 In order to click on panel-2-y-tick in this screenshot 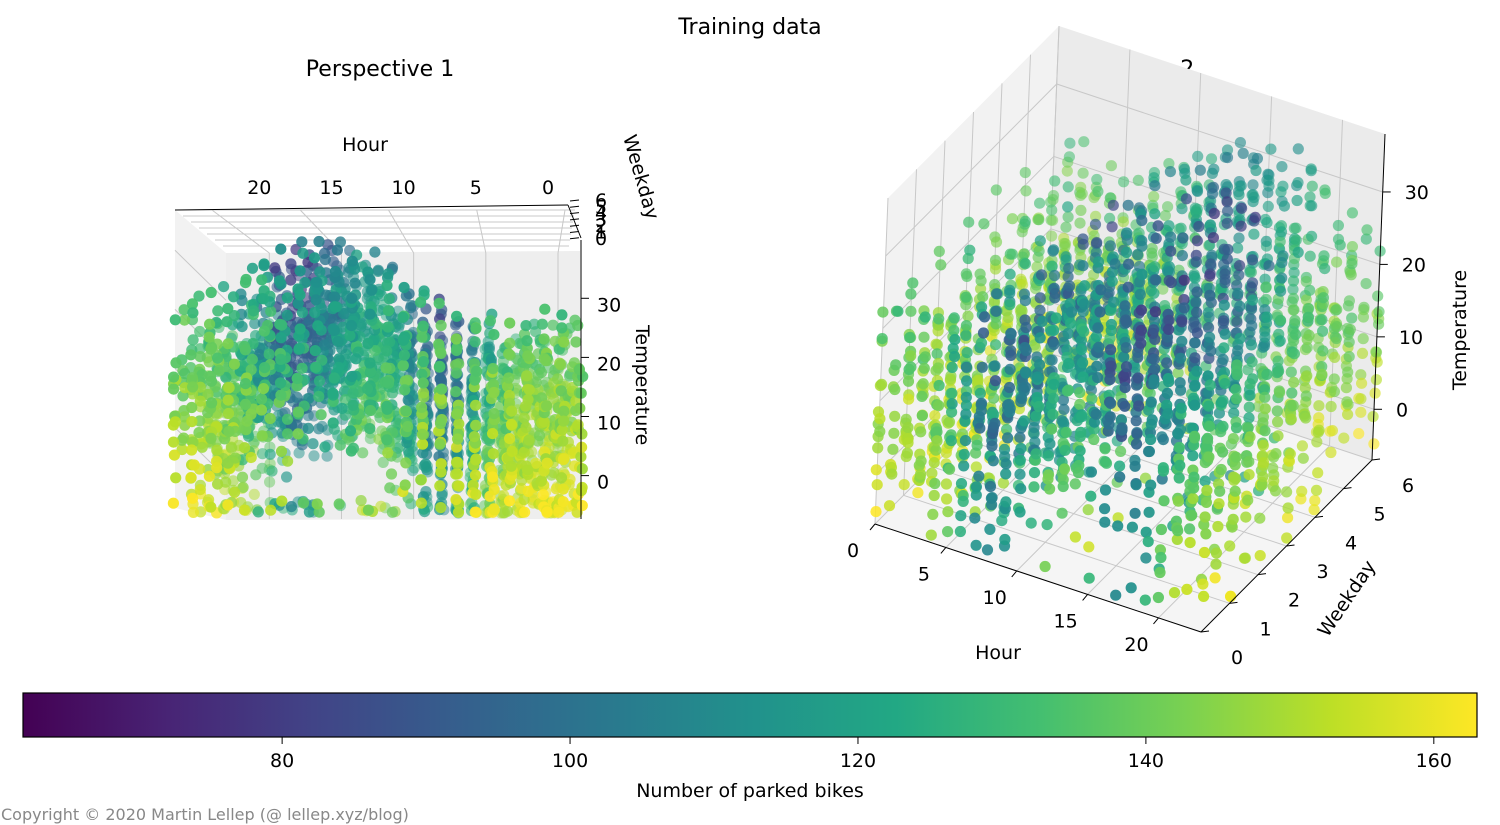, I will do `click(1205, 631)`.